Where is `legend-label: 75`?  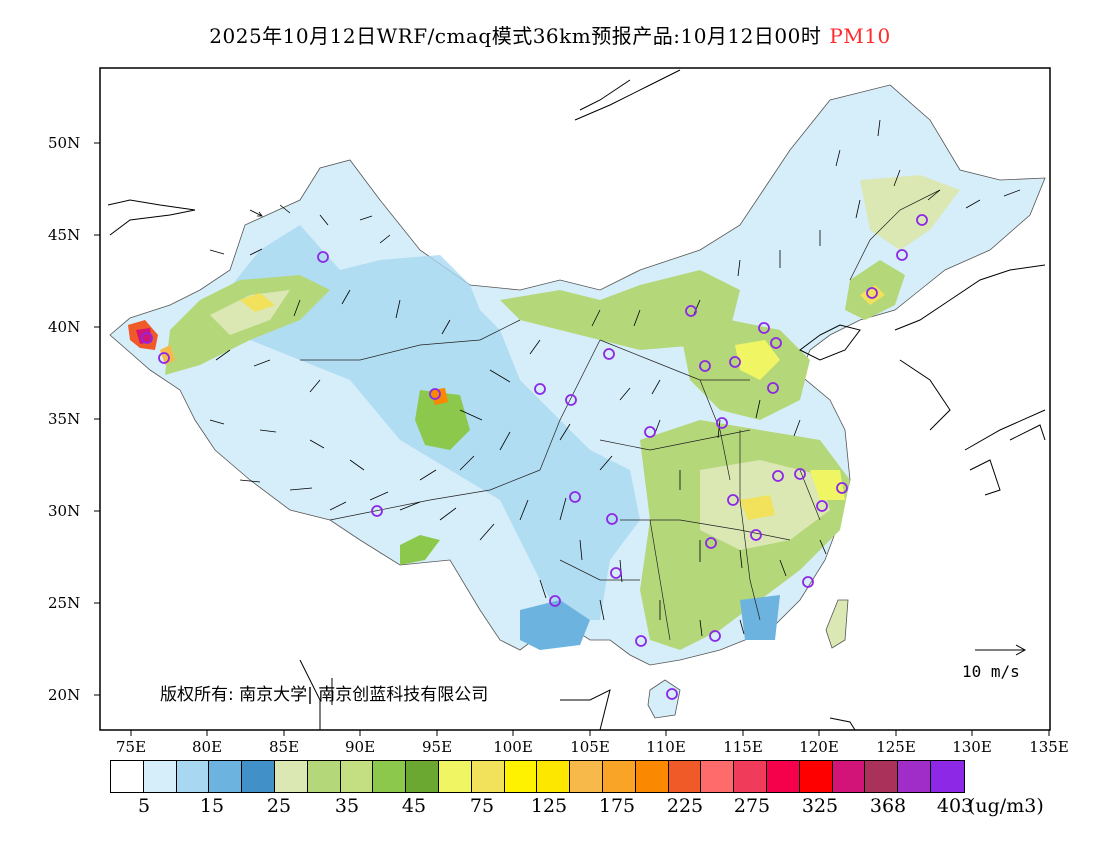 legend-label: 75 is located at coordinates (482, 806).